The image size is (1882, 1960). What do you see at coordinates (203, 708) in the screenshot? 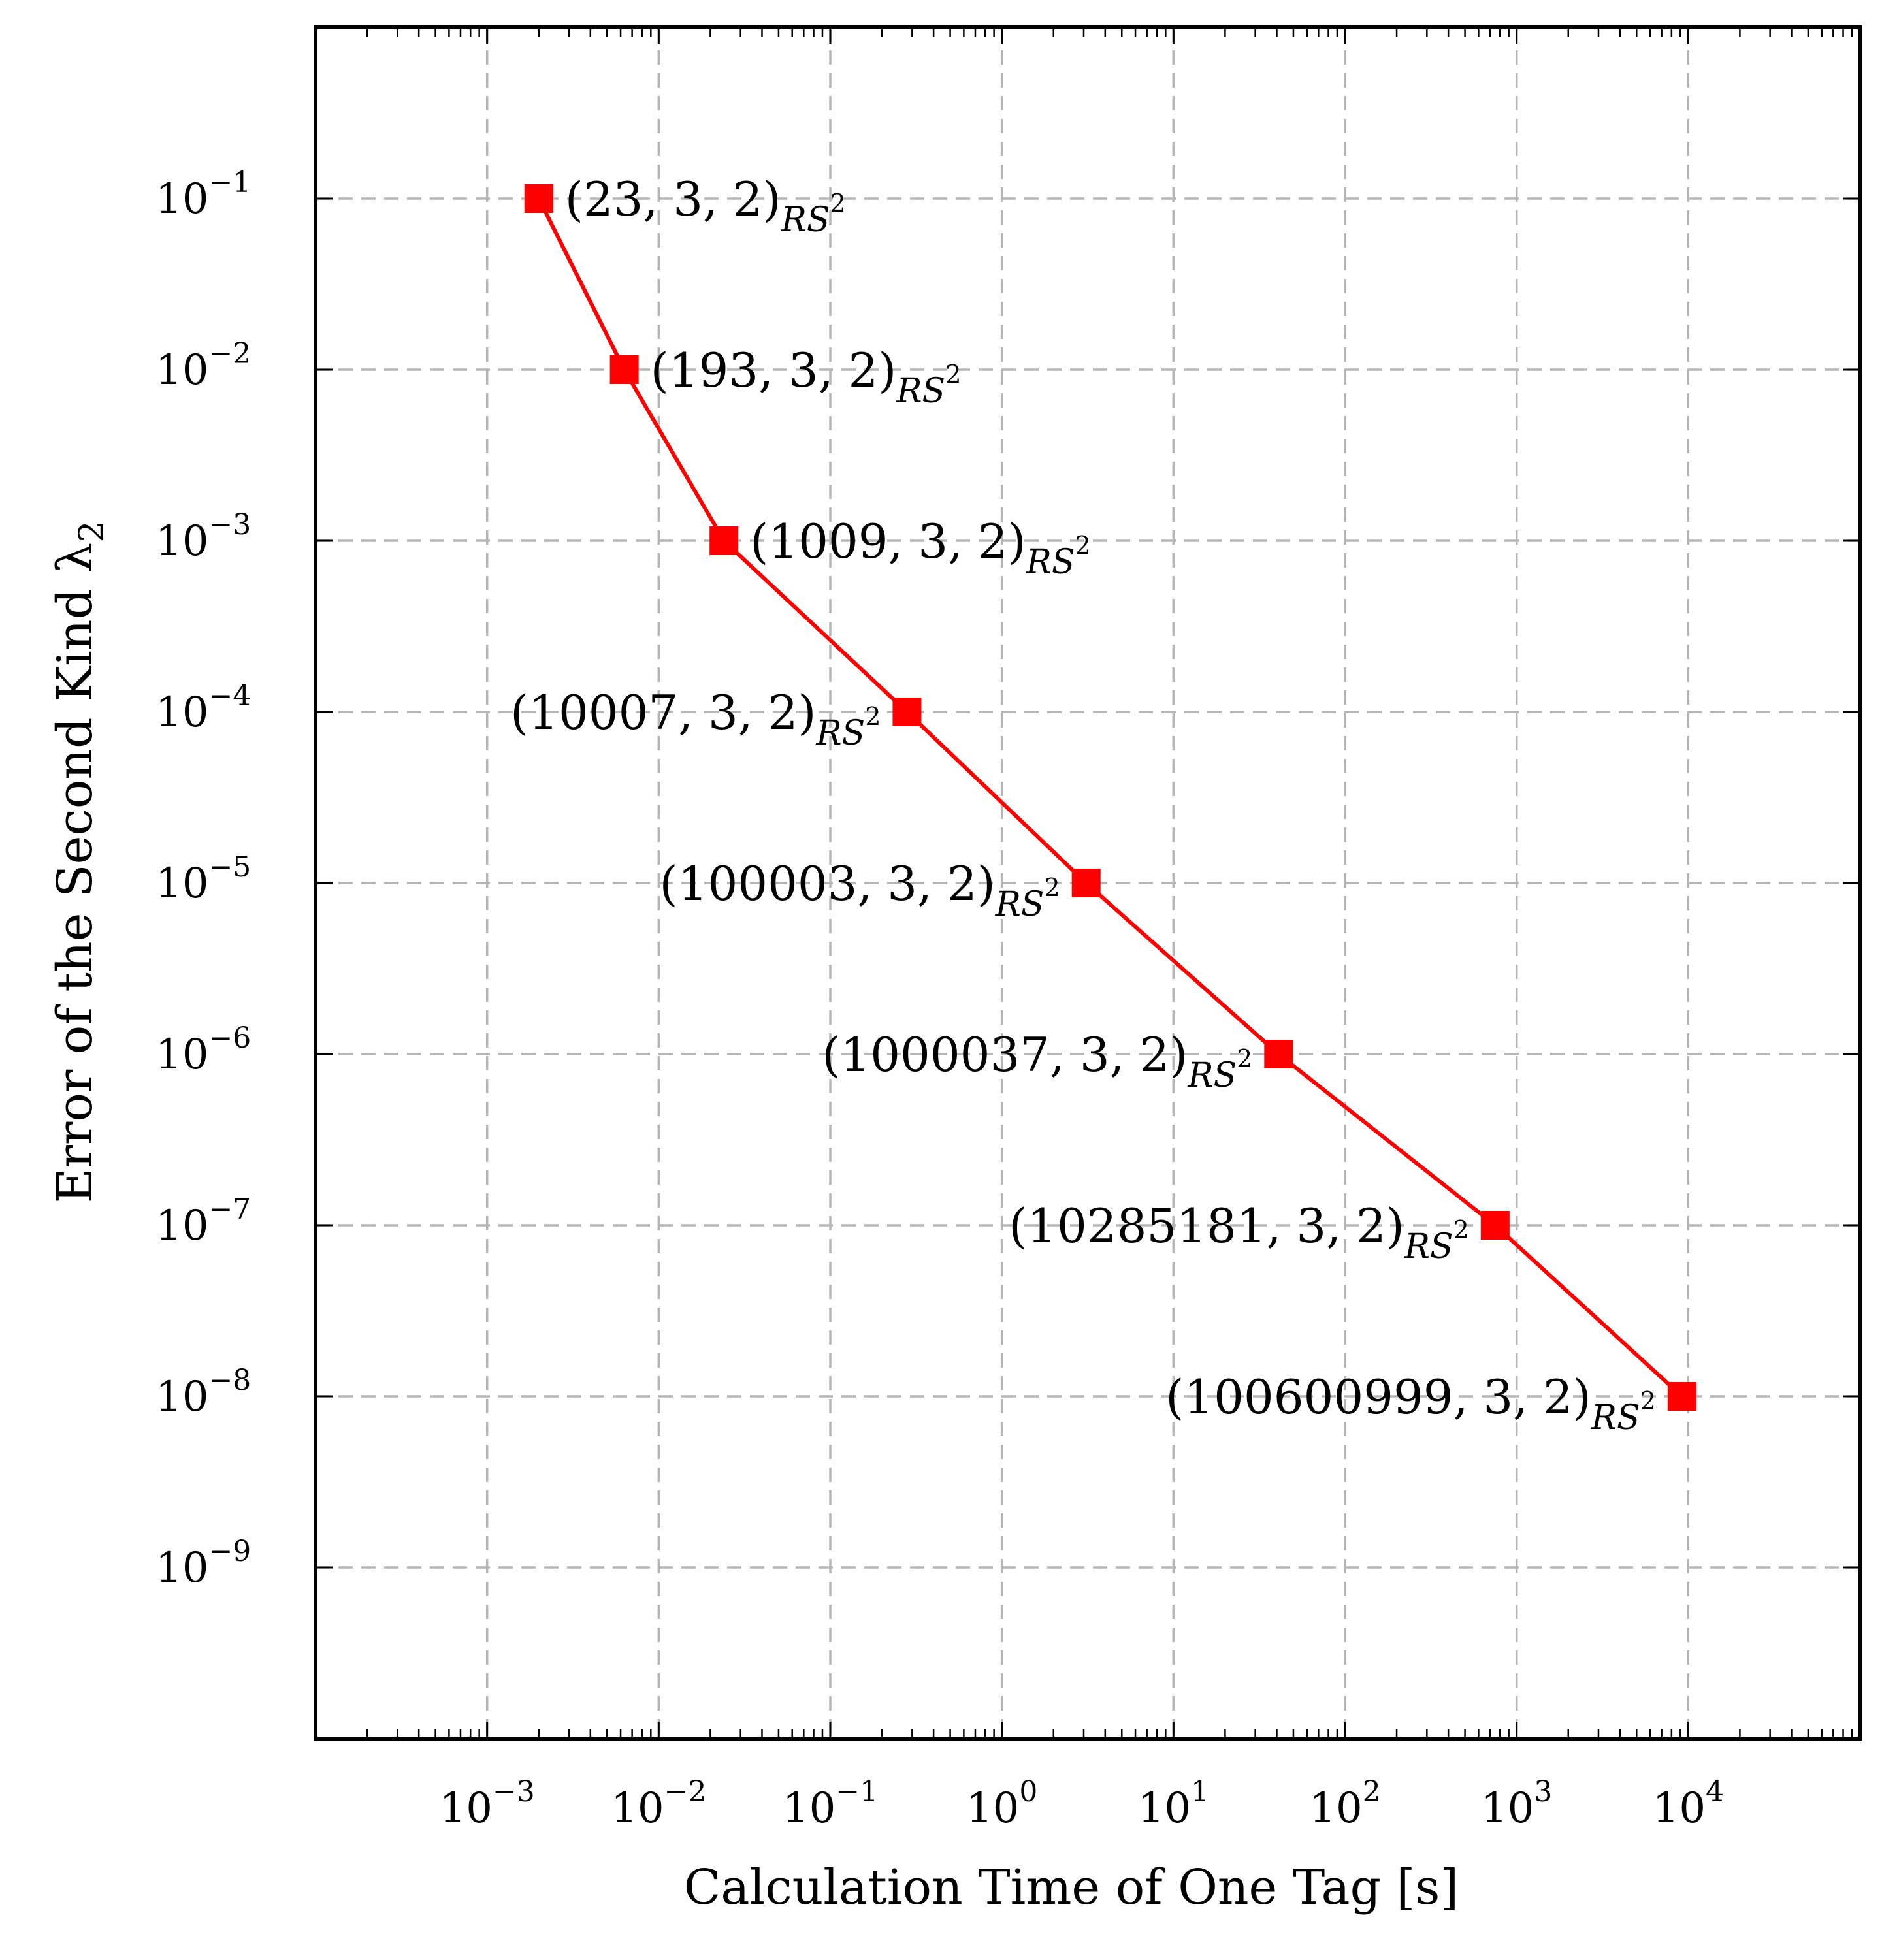
I see `y-tick-label: 10⁻⁴` at bounding box center [203, 708].